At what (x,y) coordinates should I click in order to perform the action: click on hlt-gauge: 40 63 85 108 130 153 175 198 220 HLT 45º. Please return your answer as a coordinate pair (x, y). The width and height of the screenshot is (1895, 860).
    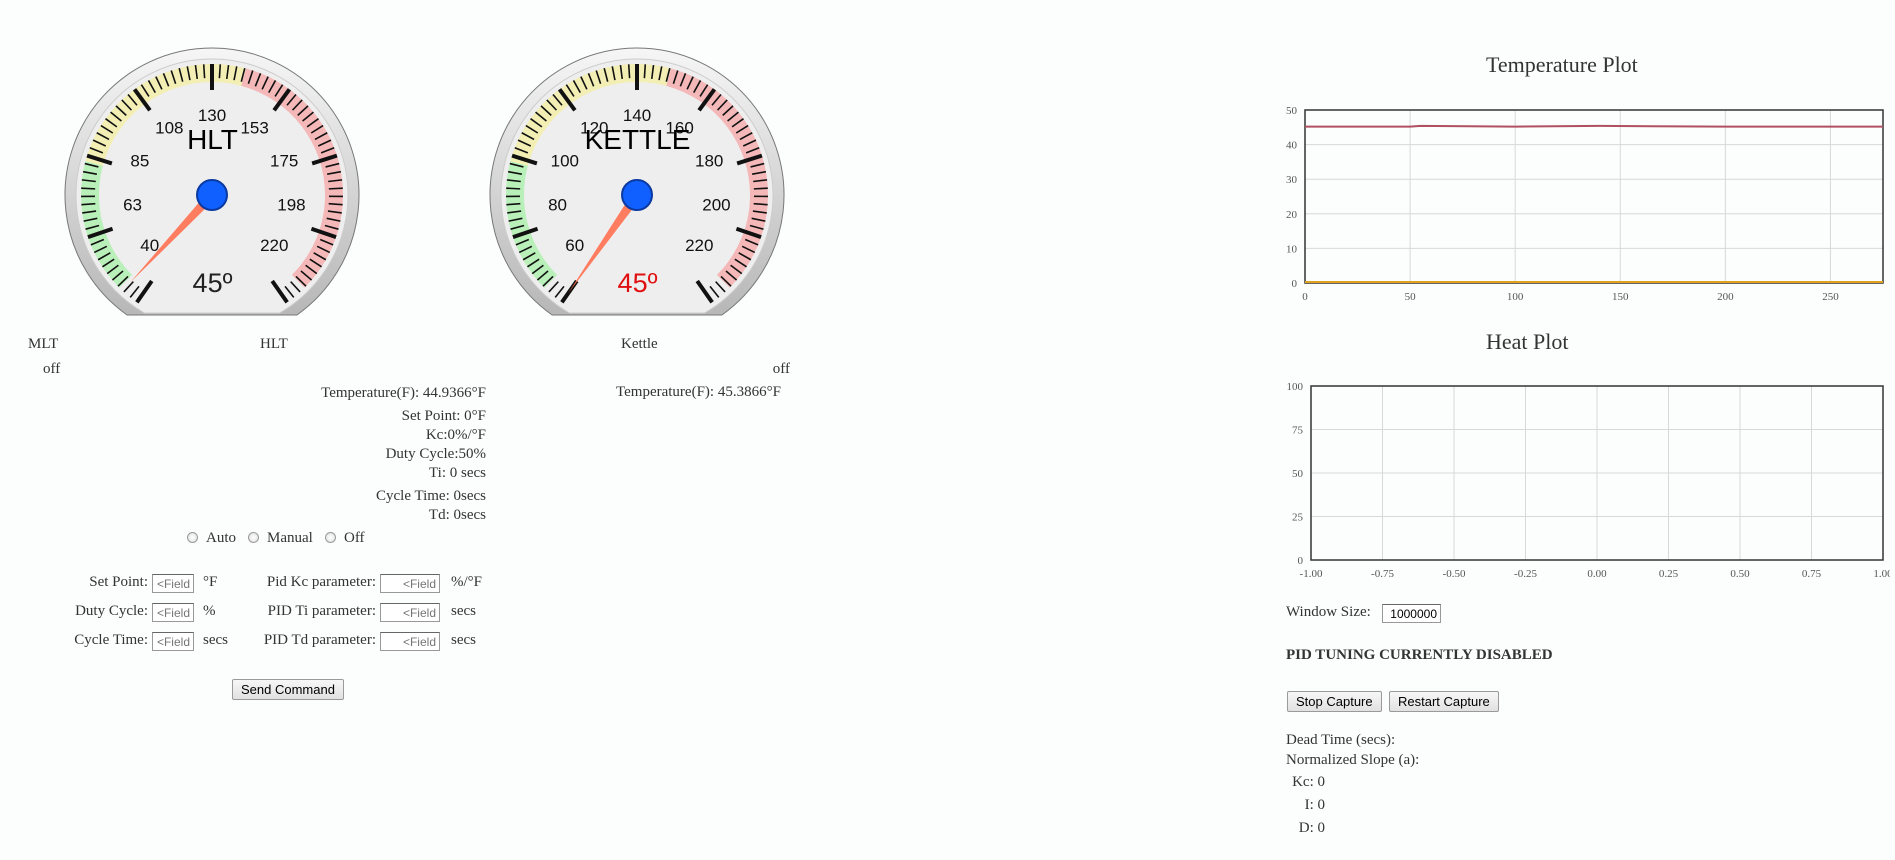
    Looking at the image, I should click on (212, 180).